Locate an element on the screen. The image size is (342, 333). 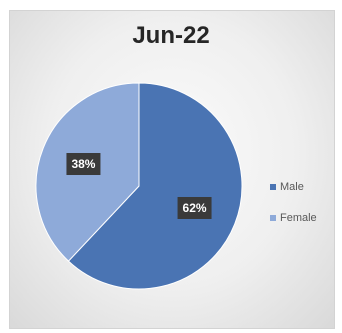
data-label-text: 62% is located at coordinates (195, 208).